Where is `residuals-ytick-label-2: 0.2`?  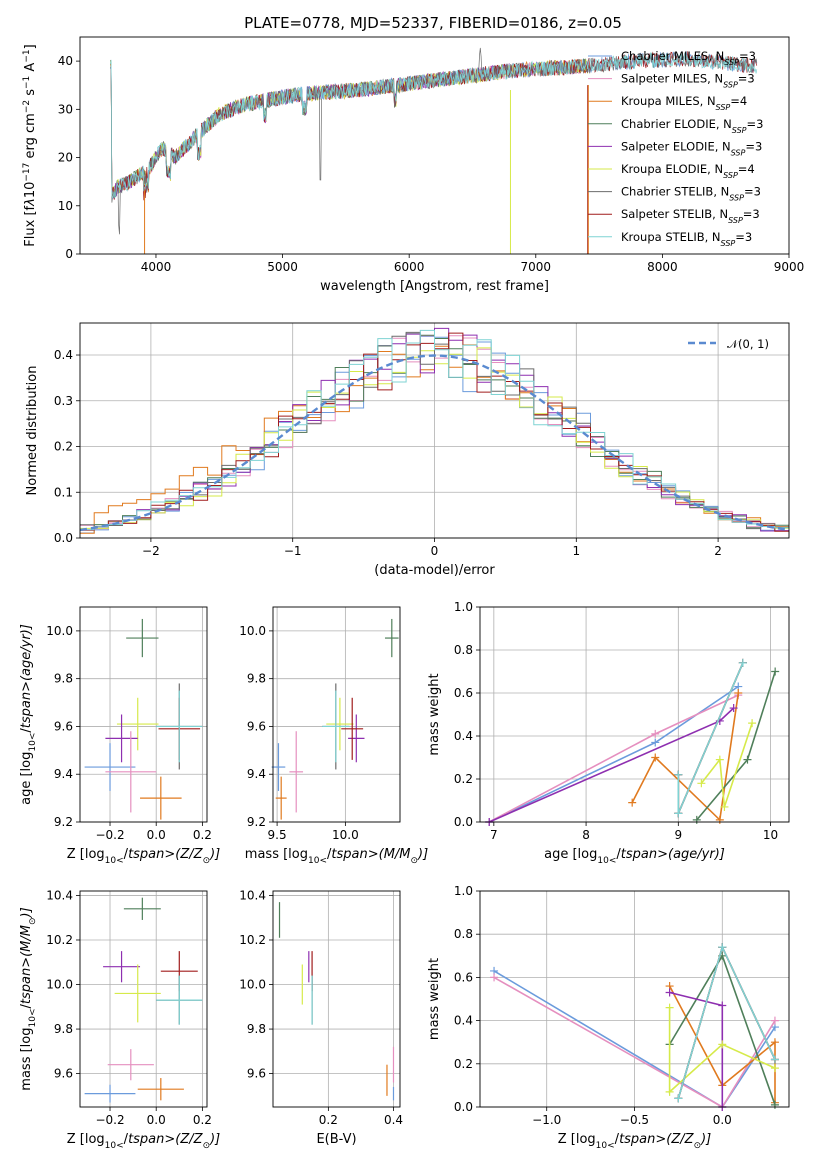 residuals-ytick-label-2: 0.2 is located at coordinates (63, 447).